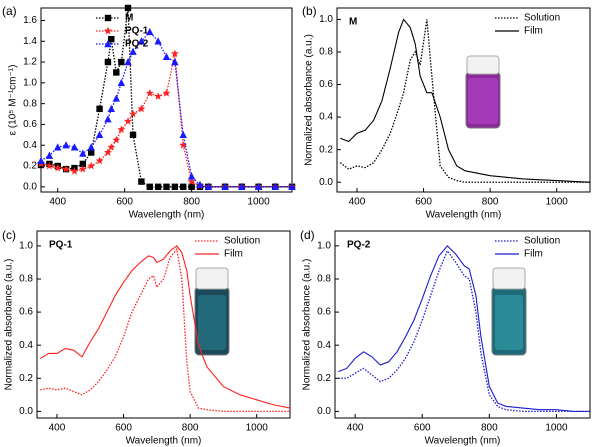 Image resolution: width=592 pixels, height=447 pixels. Describe the element at coordinates (542, 18) in the screenshot. I see `legend-label: Solution` at that location.